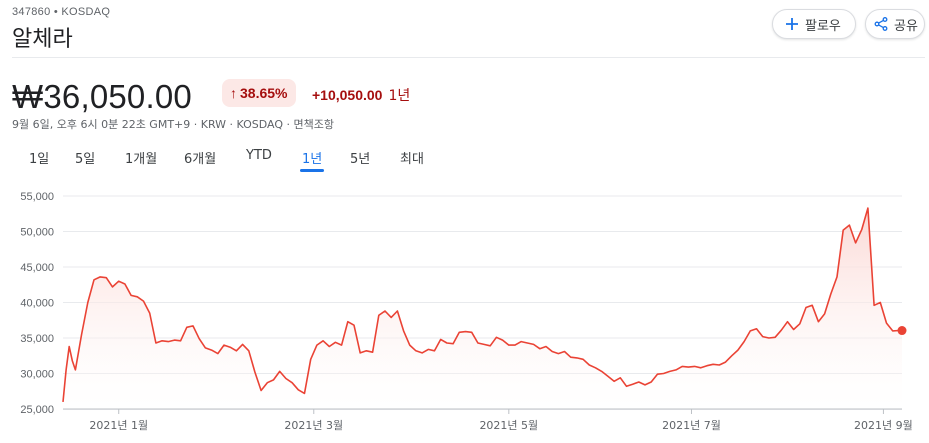 The height and width of the screenshot is (443, 929). I want to click on share-label: 공유, so click(906, 26).